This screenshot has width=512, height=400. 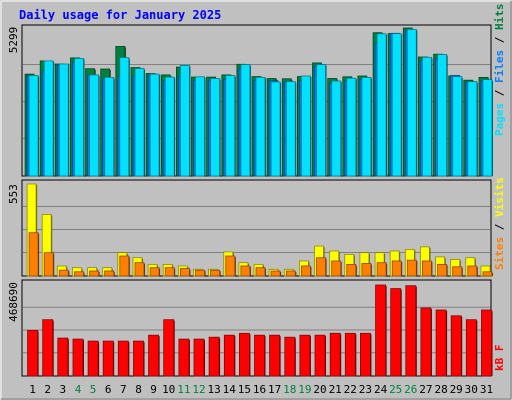 What do you see at coordinates (274, 389) in the screenshot?
I see `x-tick-label: 17` at bounding box center [274, 389].